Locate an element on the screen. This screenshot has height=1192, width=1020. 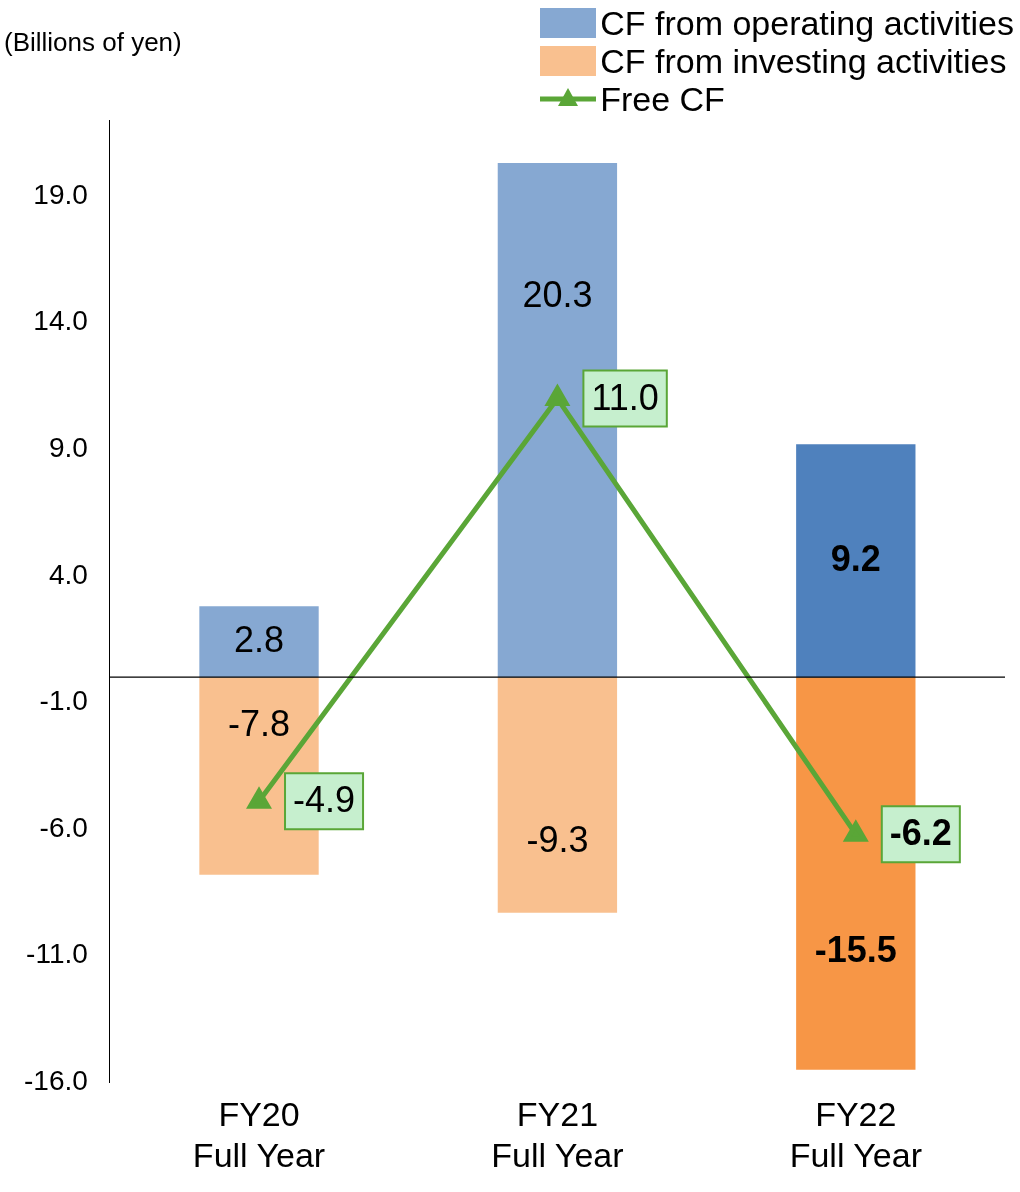
x-tick-label: FY22 Full Year is located at coordinates (855, 1134).